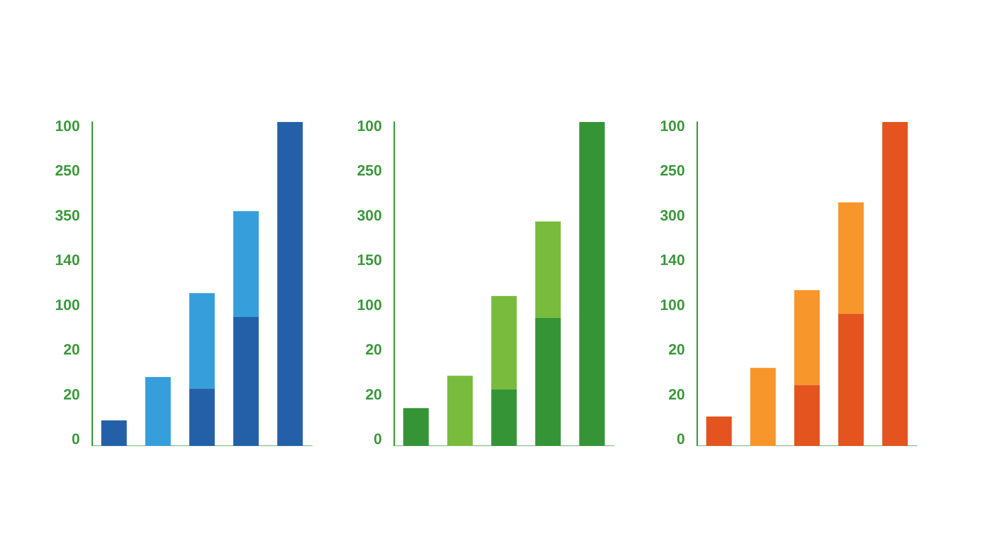  I want to click on text: 350, so click(67, 215).